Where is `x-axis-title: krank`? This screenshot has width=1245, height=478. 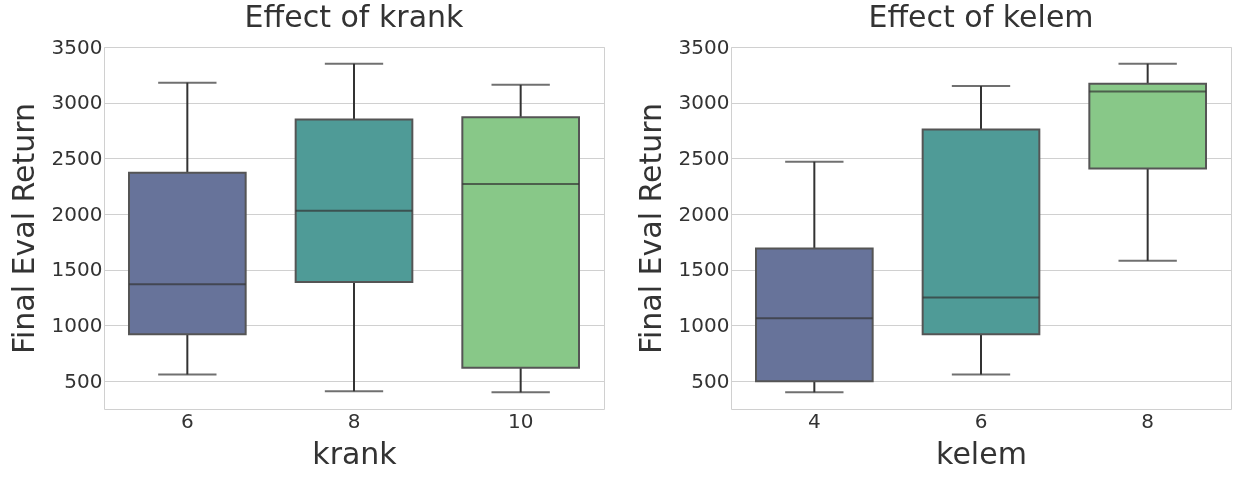 x-axis-title: krank is located at coordinates (355, 453).